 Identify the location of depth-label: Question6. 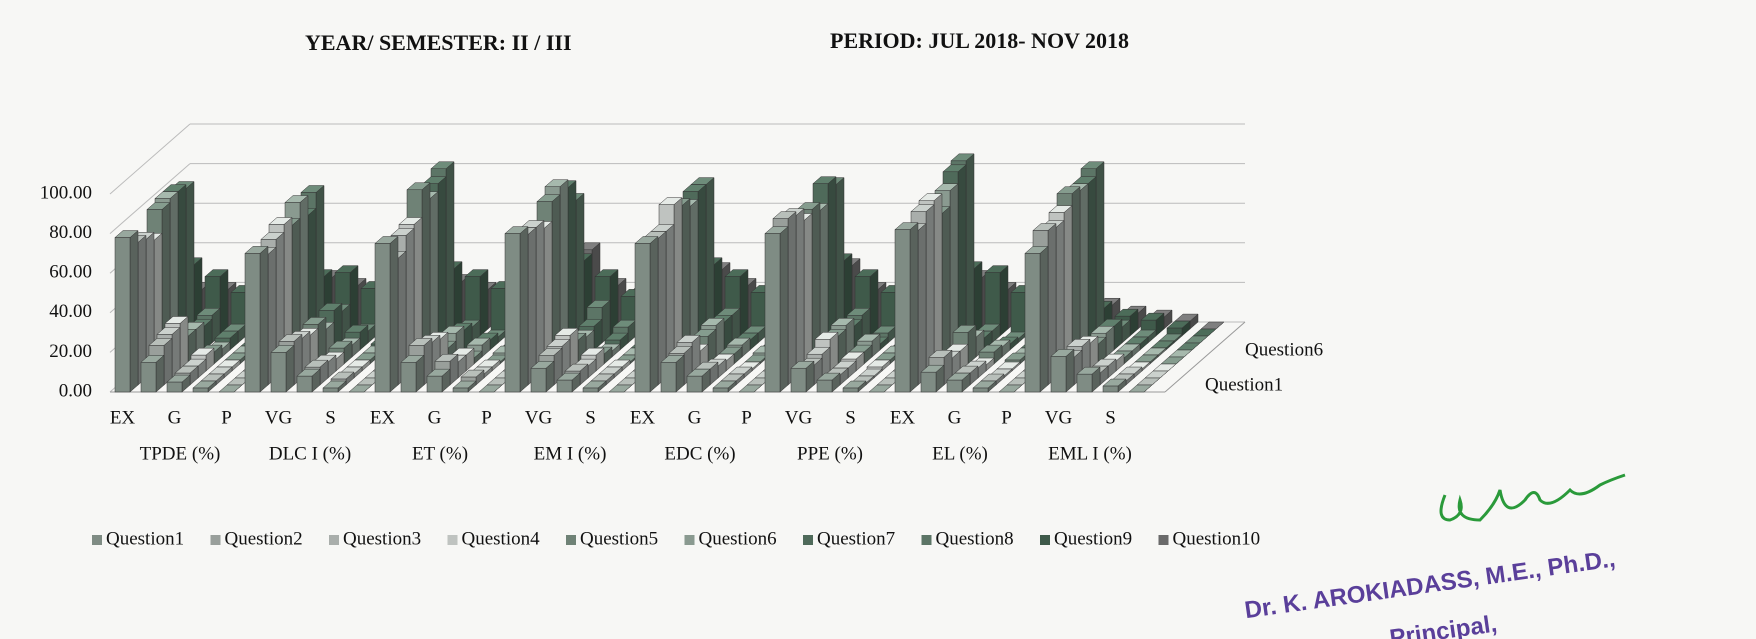
(1284, 349).